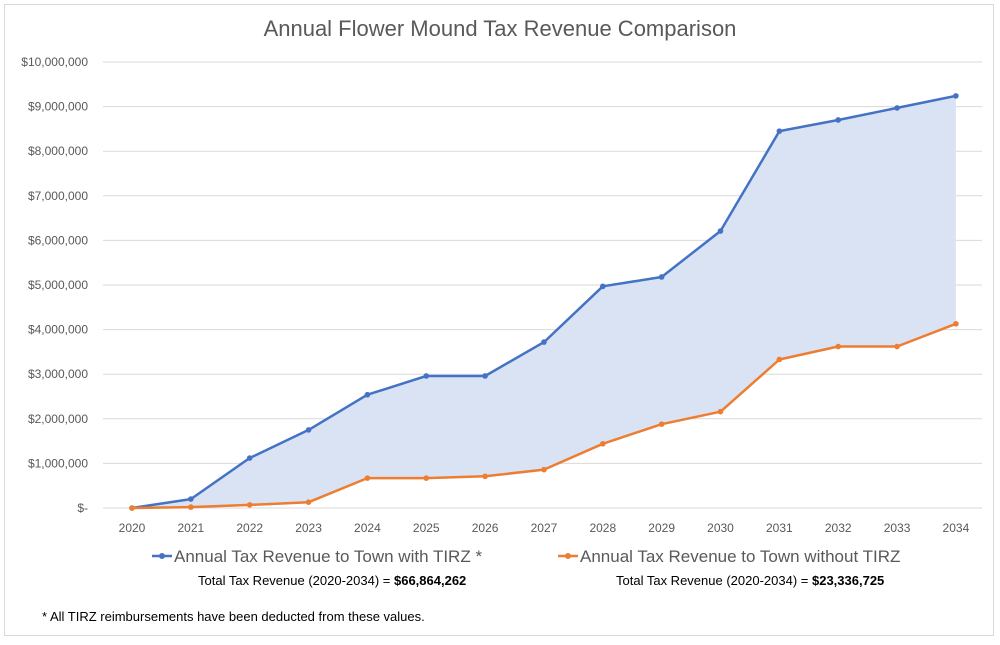  What do you see at coordinates (956, 528) in the screenshot?
I see `x-tick-label: 2034` at bounding box center [956, 528].